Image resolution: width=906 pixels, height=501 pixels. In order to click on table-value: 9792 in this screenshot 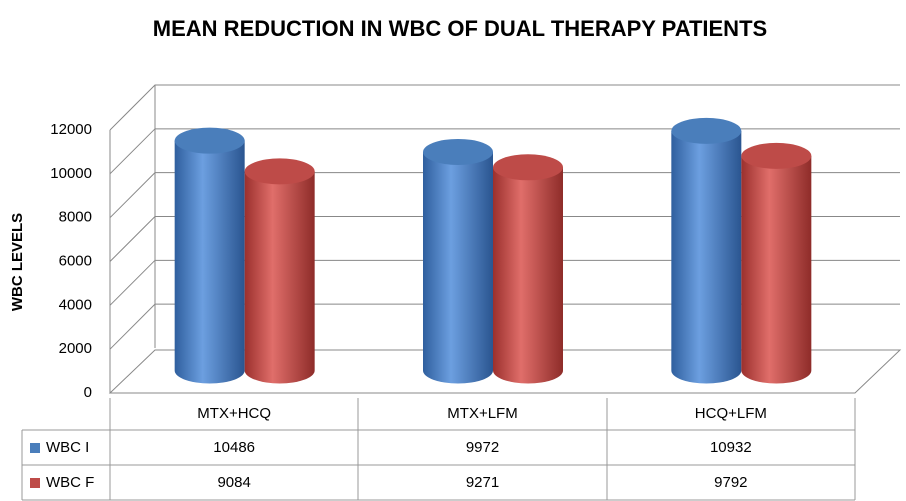, I will do `click(730, 482)`.